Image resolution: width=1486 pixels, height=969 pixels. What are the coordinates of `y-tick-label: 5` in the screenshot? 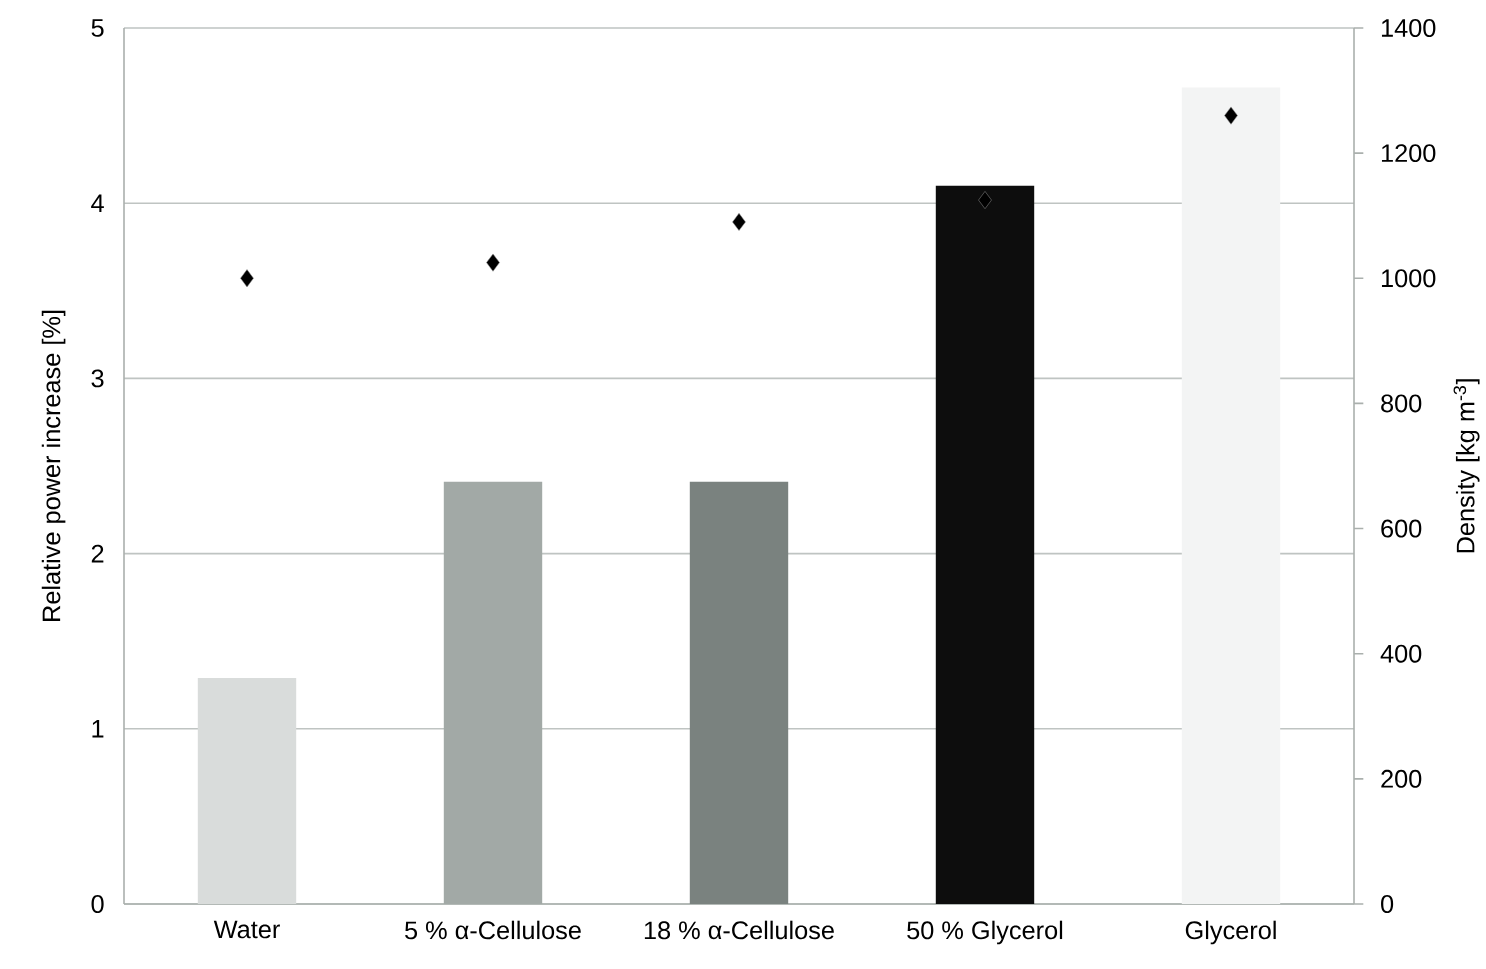 It's located at (97, 28).